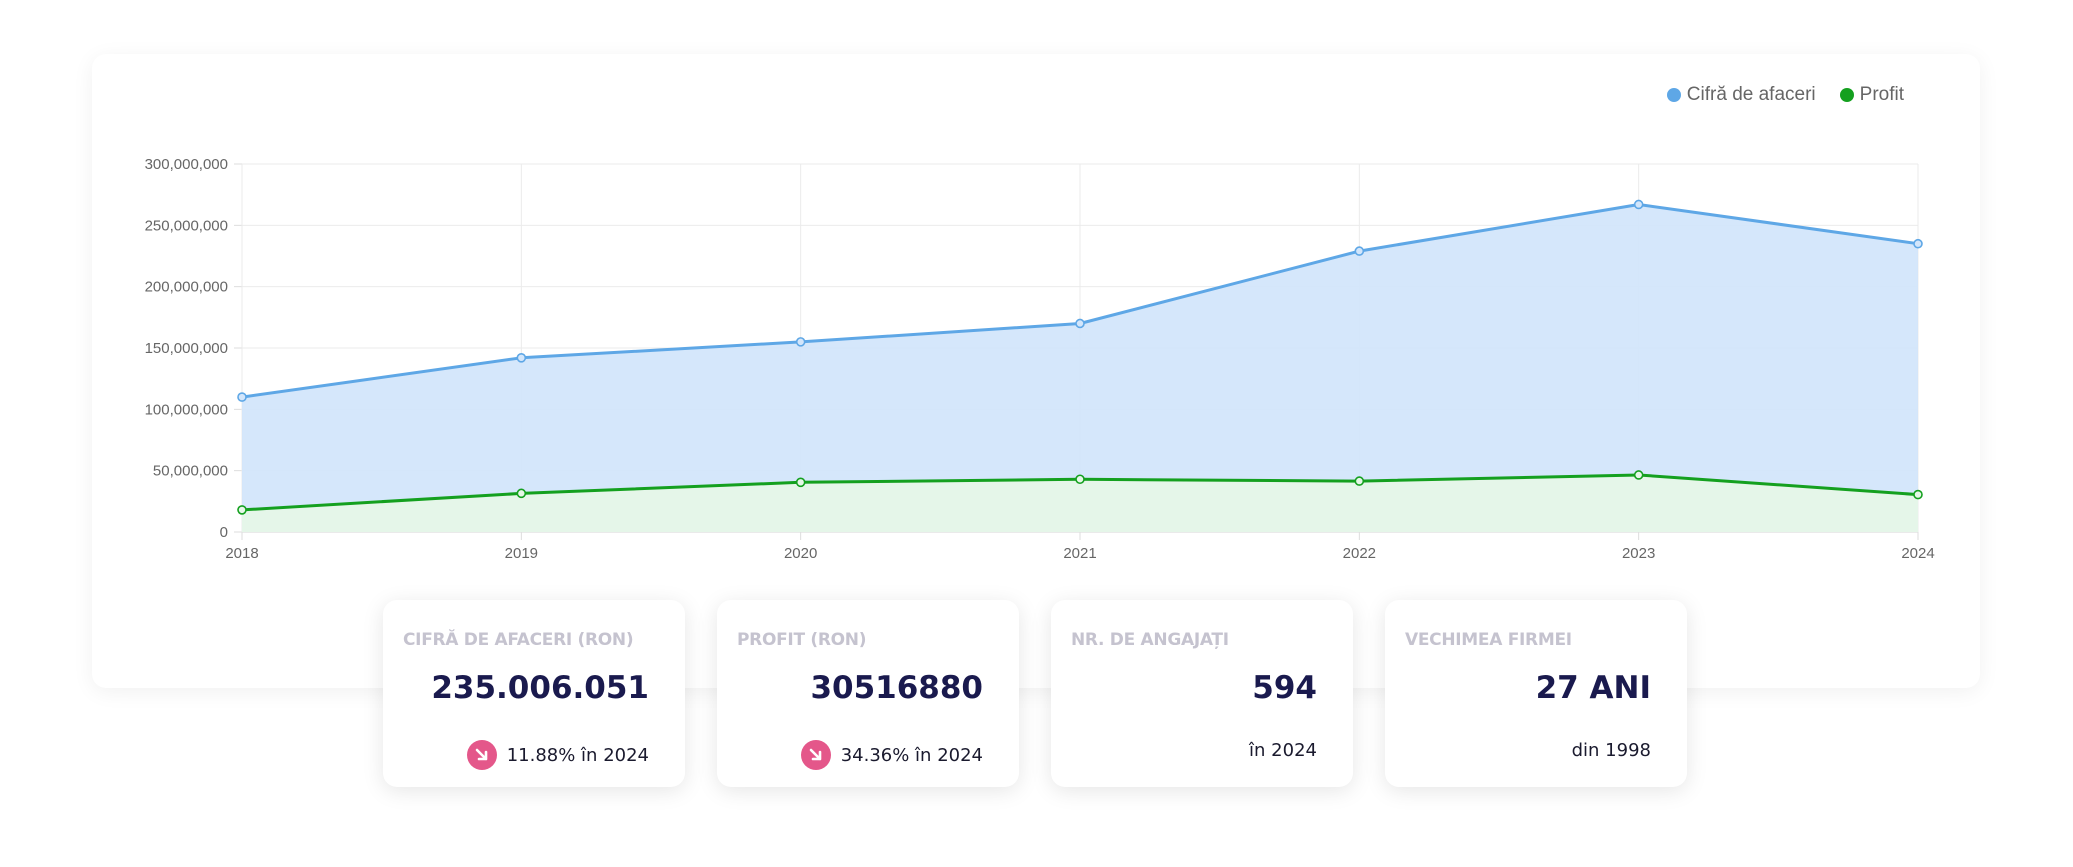 This screenshot has height=867, width=2073. What do you see at coordinates (896, 688) in the screenshot?
I see `stat-value: 30516880` at bounding box center [896, 688].